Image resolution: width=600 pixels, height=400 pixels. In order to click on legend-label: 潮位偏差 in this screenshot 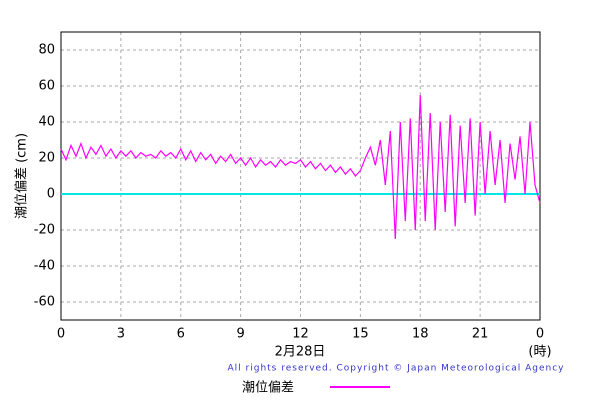, I will do `click(268, 388)`.